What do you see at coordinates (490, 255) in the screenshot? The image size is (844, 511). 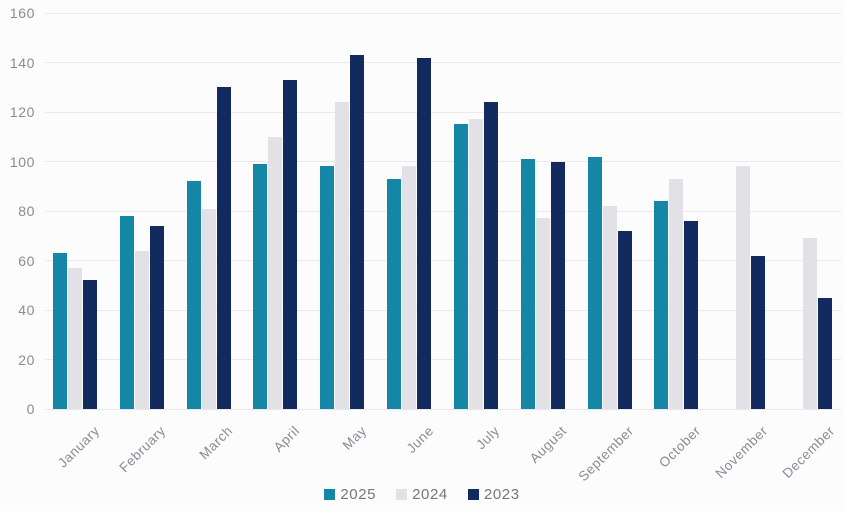 I see `bar-july-2023` at bounding box center [490, 255].